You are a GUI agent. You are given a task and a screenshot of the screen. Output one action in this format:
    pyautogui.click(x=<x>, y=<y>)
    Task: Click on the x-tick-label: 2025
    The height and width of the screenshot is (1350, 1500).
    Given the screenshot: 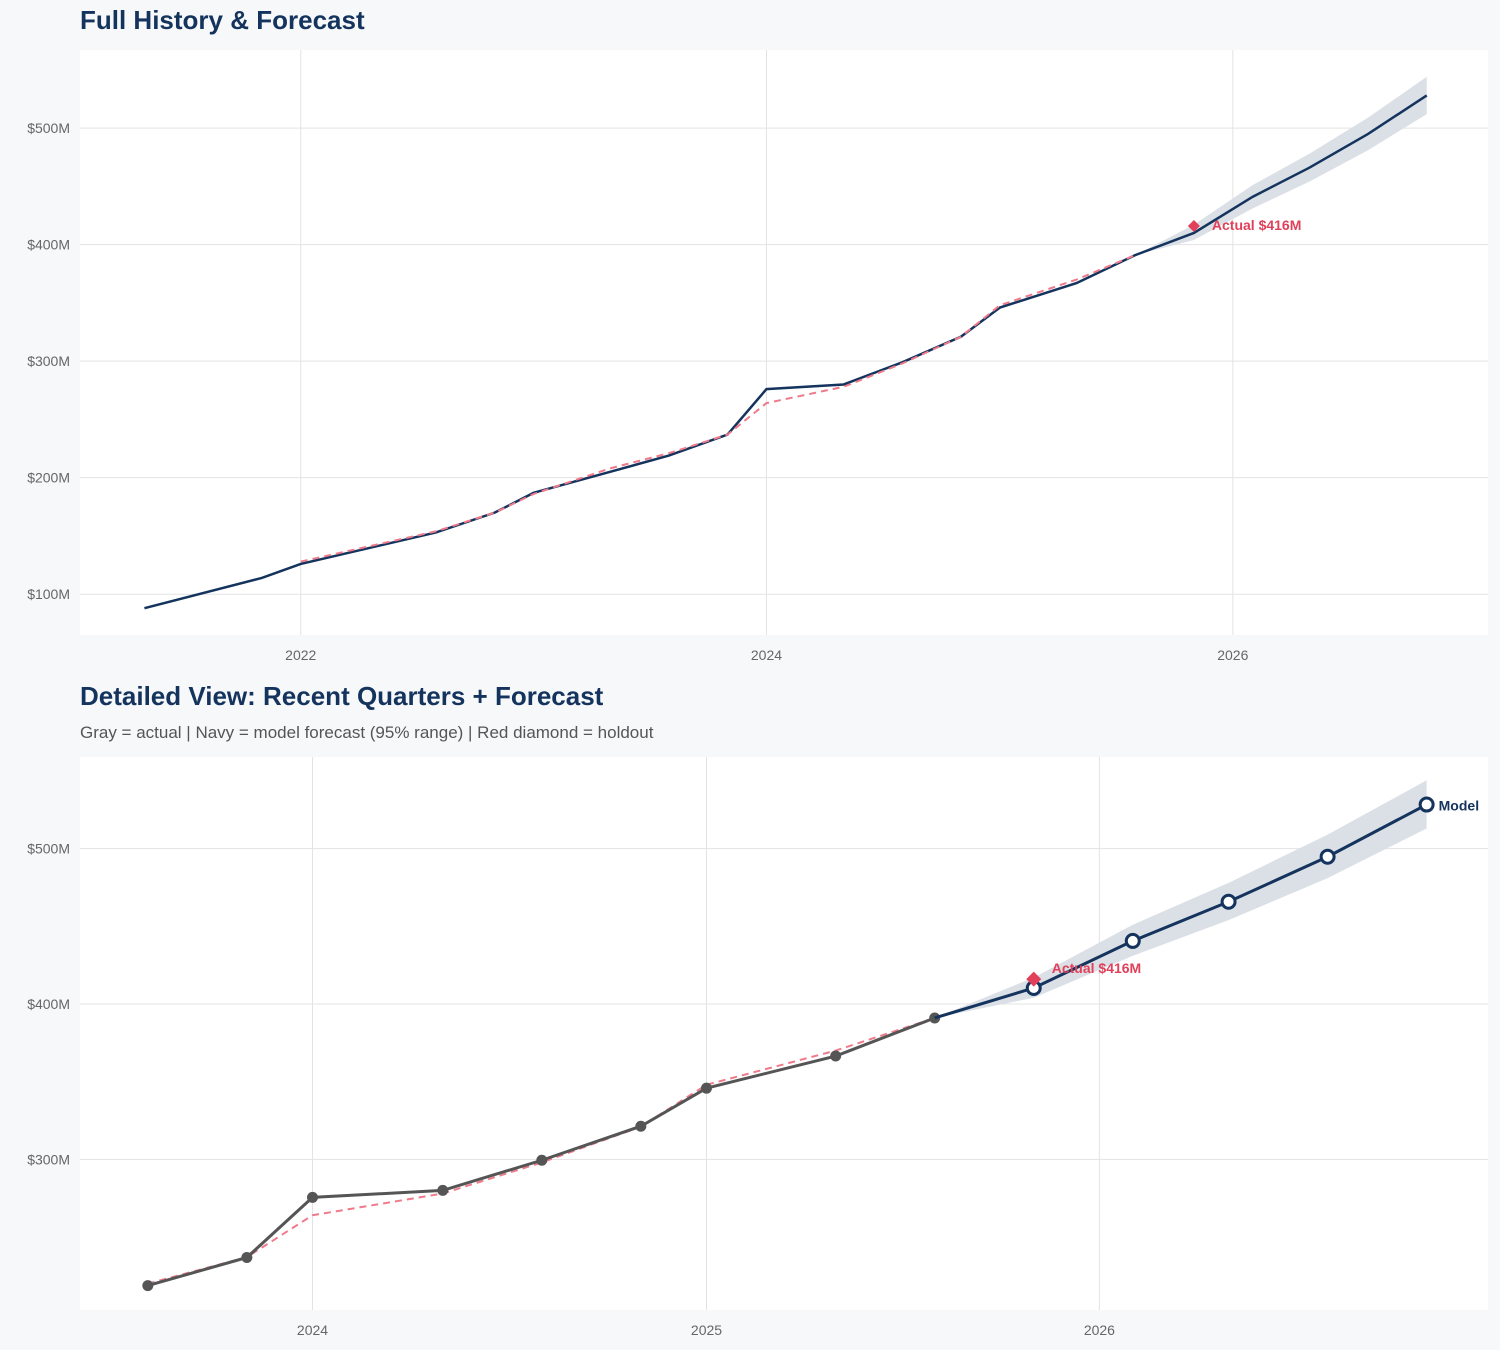 What is the action you would take?
    pyautogui.click(x=706, y=1330)
    